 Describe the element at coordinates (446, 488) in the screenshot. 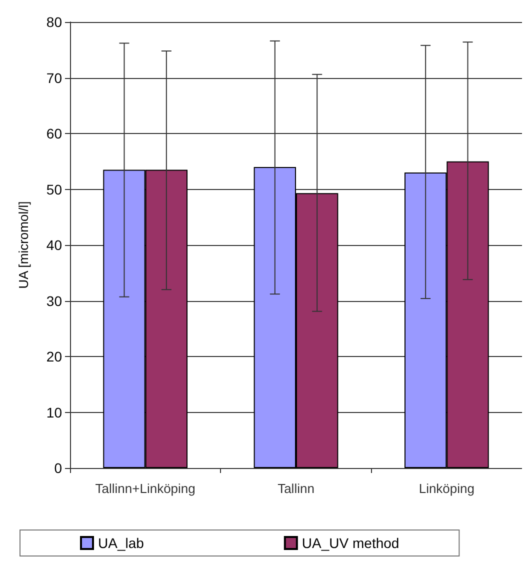

I see `x-tick-label: Linköping` at that location.